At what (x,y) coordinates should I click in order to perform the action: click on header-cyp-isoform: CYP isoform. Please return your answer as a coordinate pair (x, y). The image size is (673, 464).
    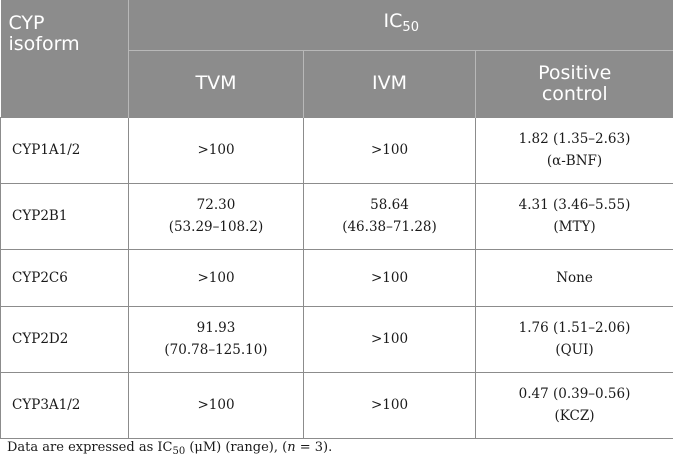
    Looking at the image, I should click on (64, 58).